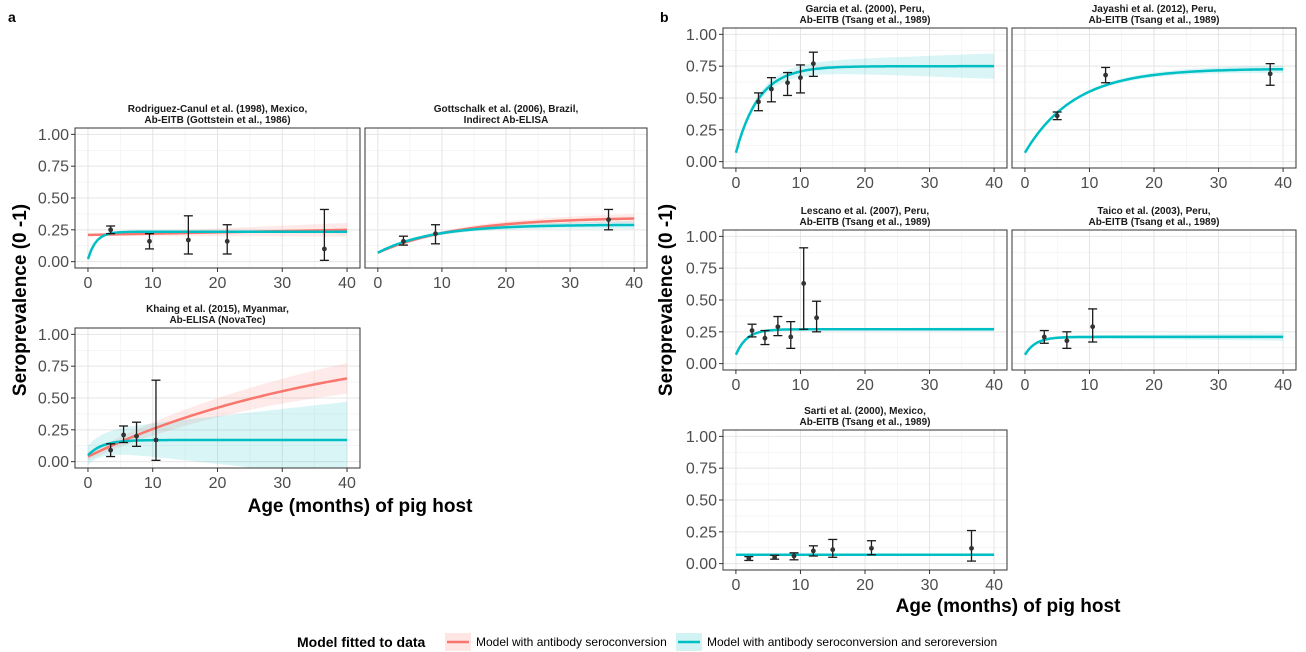 The width and height of the screenshot is (1306, 652). What do you see at coordinates (360, 506) in the screenshot?
I see `x-axis-title-a: Age (months) of pig host` at bounding box center [360, 506].